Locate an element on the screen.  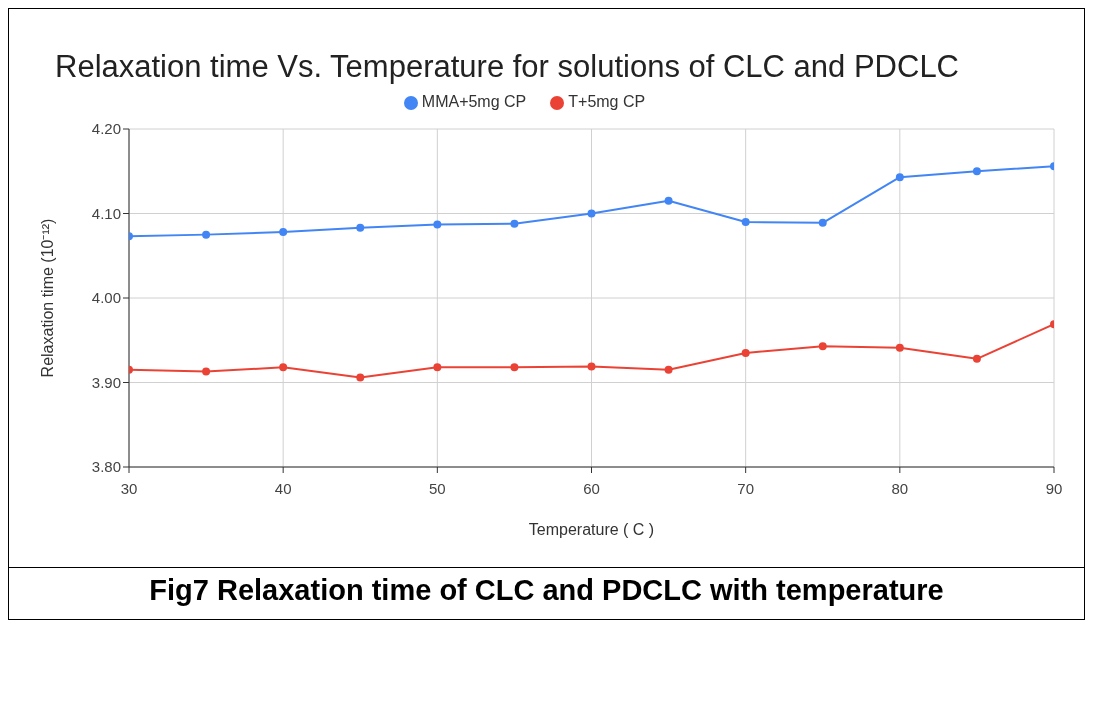
x-tick-label: 50 is located at coordinates (437, 488).